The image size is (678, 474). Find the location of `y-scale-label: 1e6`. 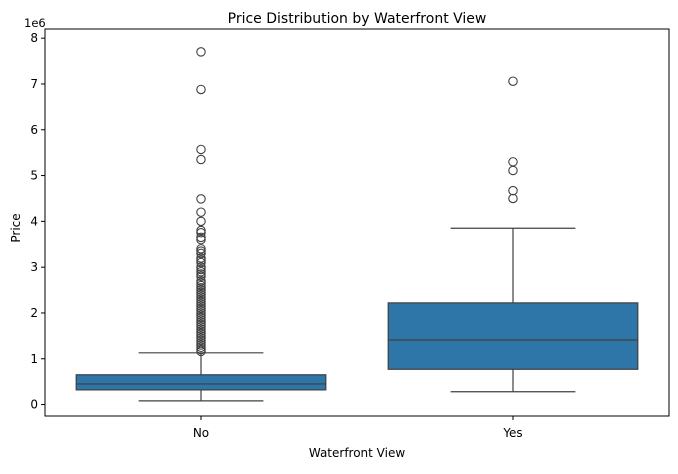

y-scale-label: 1e6 is located at coordinates (35, 23).